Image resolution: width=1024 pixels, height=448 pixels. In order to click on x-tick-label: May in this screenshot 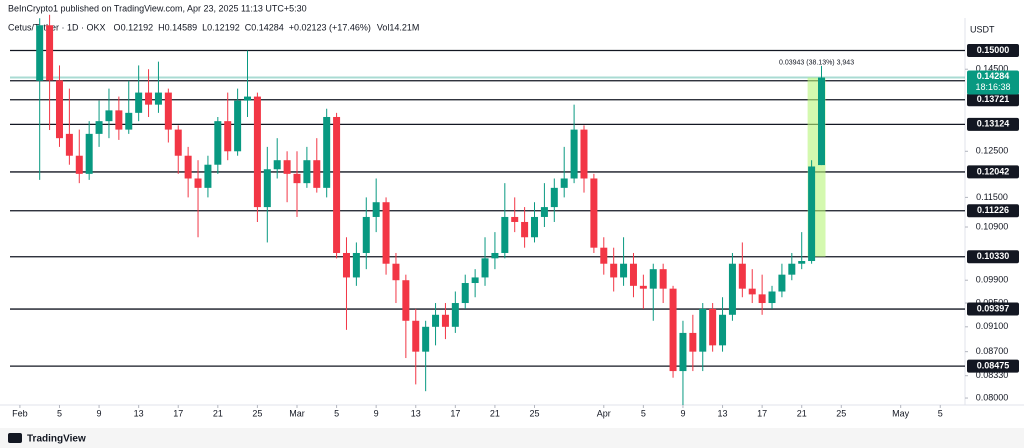, I will do `click(901, 413)`.